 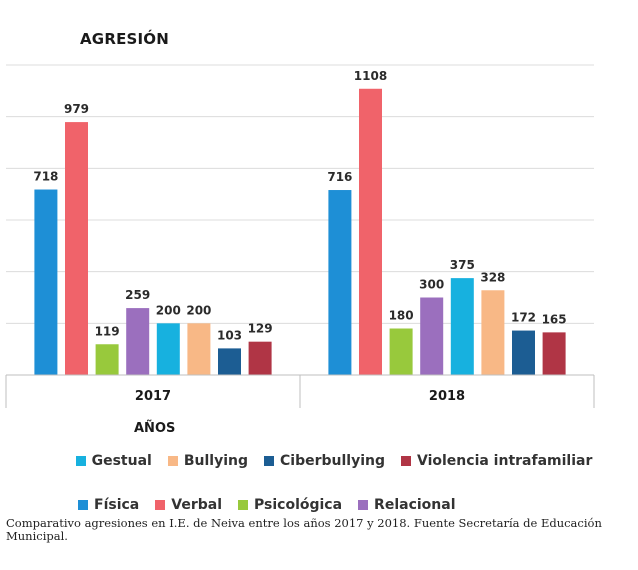 I want to click on legend-row-2: Física Verbal Psicológica Relacional, so click(x=319, y=505).